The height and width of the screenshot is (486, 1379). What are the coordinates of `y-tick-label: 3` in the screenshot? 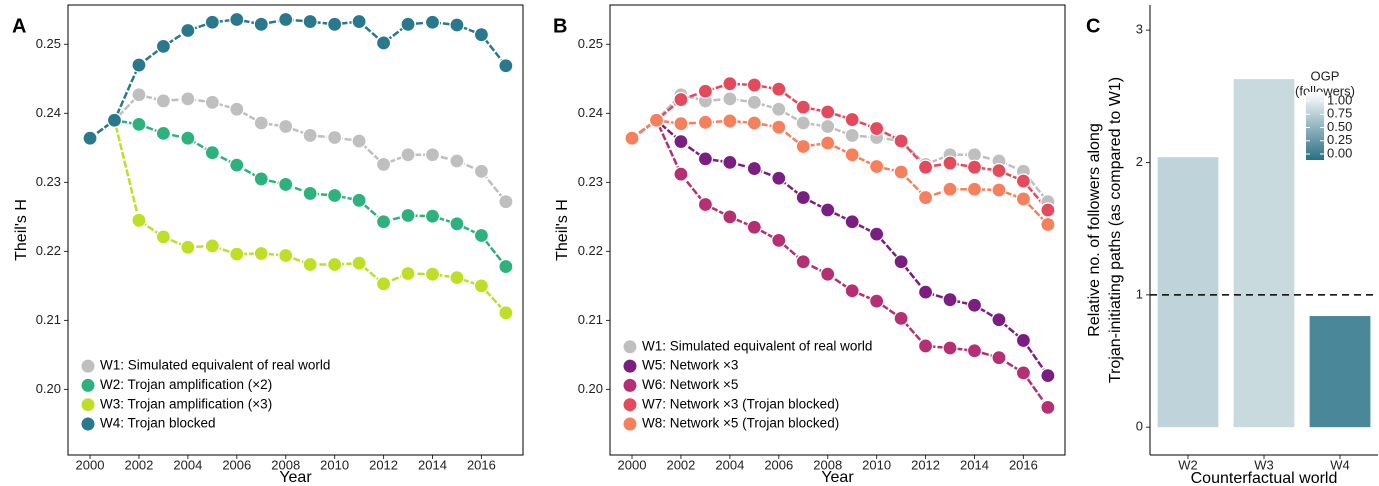 It's located at (1139, 29).